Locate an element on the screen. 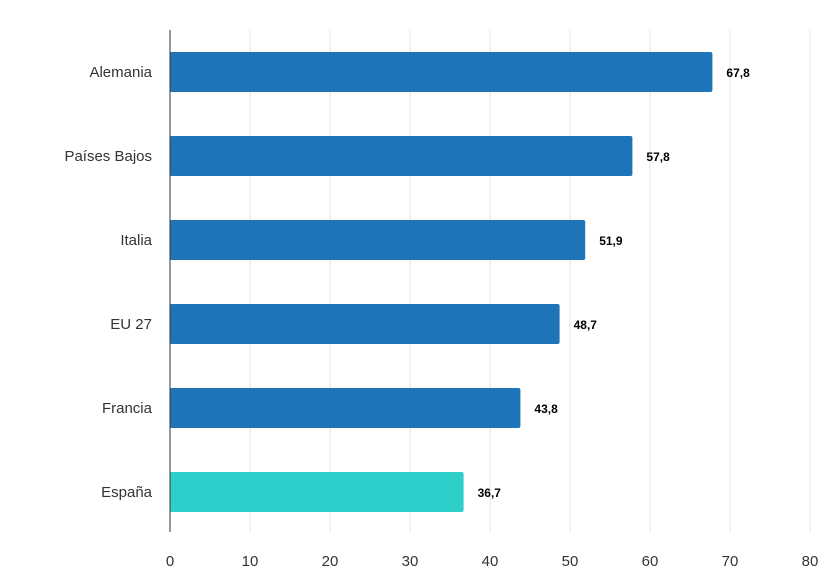 The image size is (828, 586). category-label: Italia is located at coordinates (136, 240).